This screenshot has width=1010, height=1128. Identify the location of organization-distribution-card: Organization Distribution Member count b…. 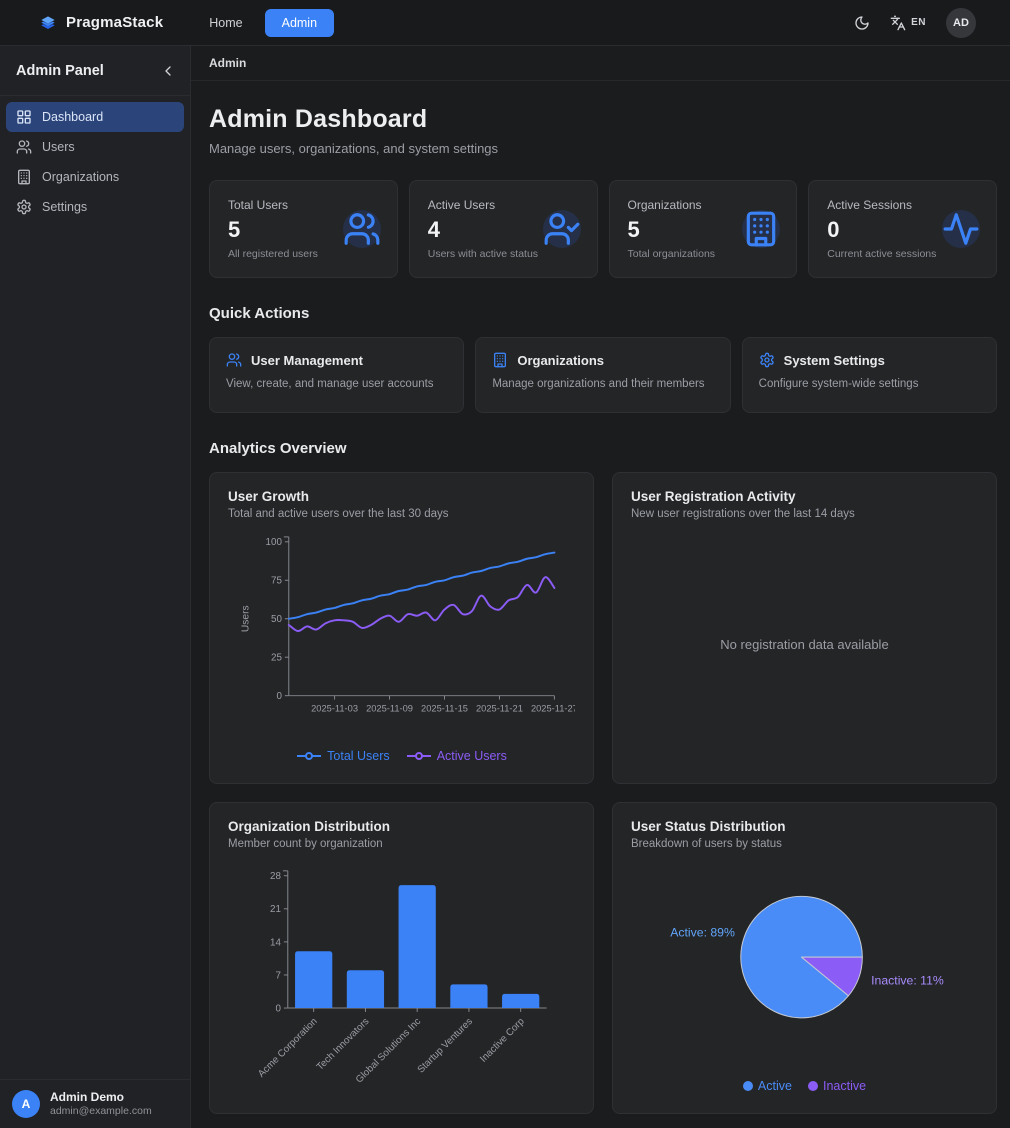
(401, 958).